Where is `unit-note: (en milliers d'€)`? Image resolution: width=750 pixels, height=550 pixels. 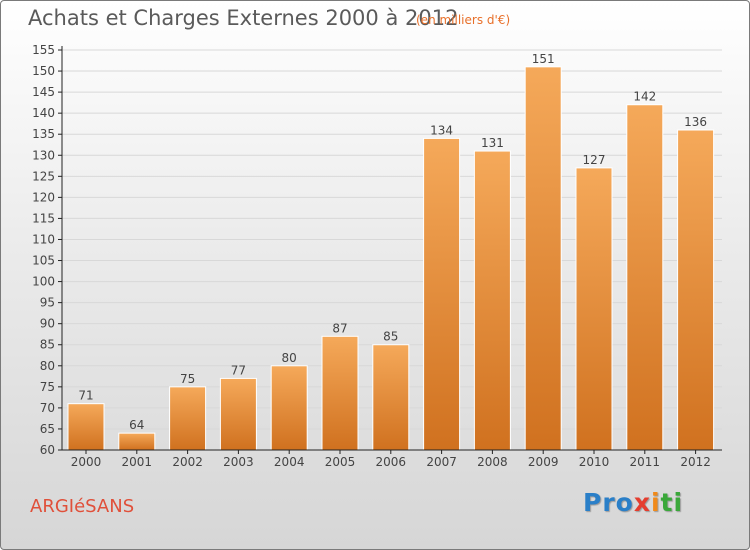 unit-note: (en milliers d'€) is located at coordinates (463, 20).